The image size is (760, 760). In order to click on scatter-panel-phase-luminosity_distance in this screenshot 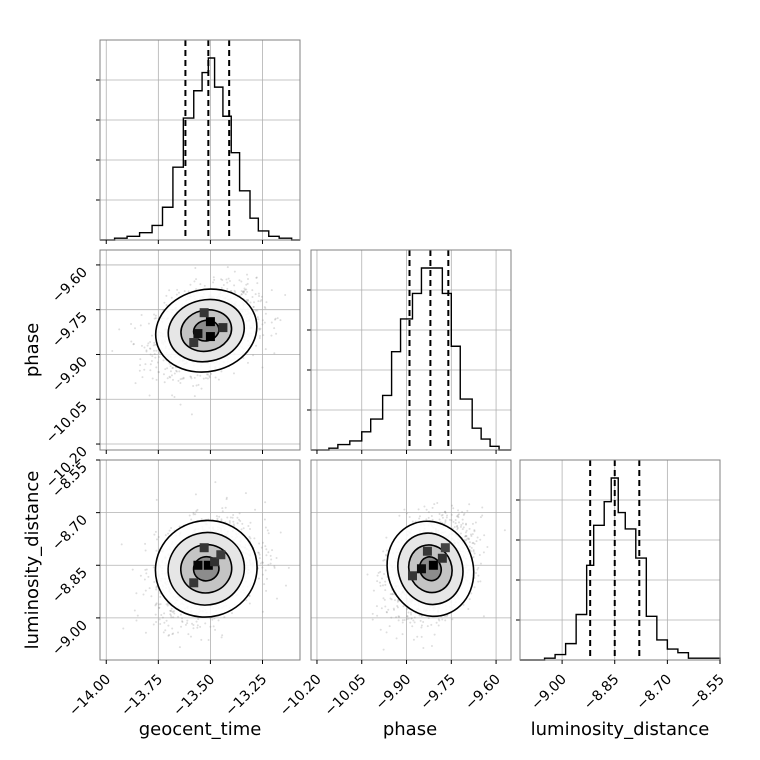, I will do `click(411, 561)`.